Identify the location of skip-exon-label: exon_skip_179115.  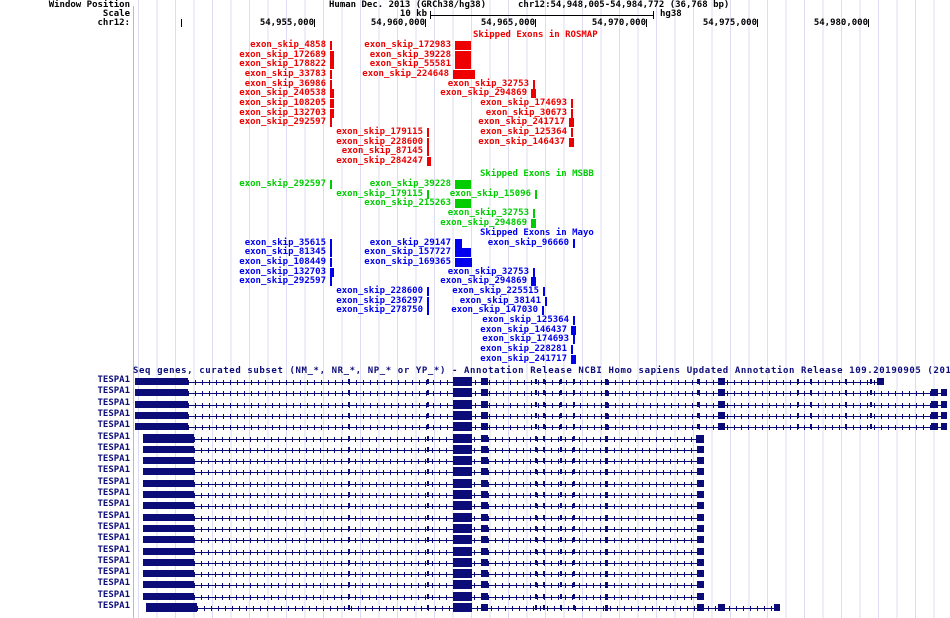
(379, 194).